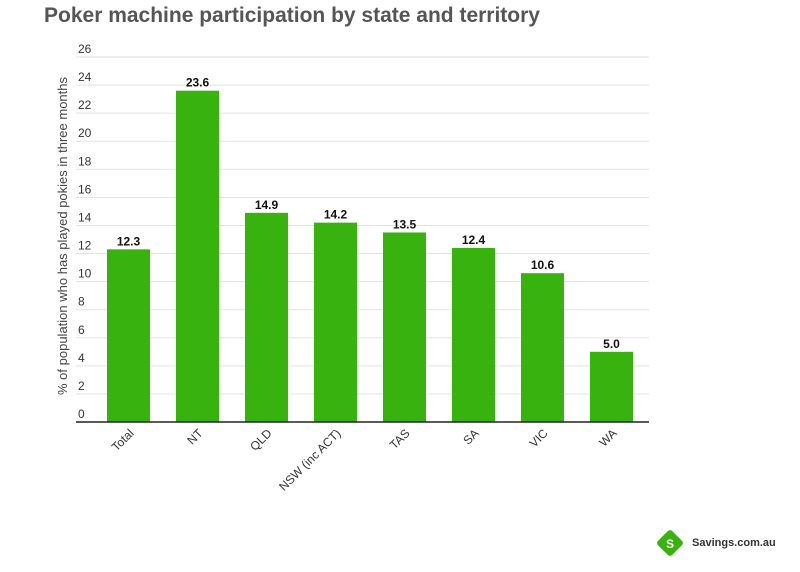 This screenshot has height=572, width=800. I want to click on x-category-label: SA, so click(470, 436).